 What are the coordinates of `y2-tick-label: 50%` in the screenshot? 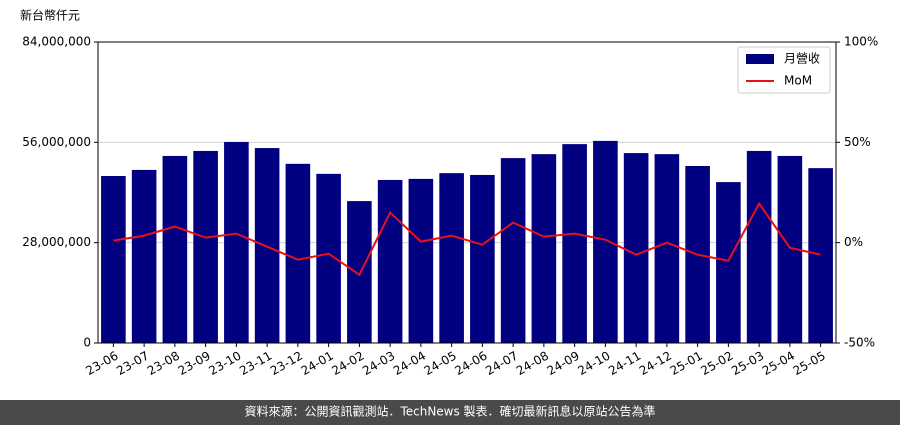 It's located at (857, 142).